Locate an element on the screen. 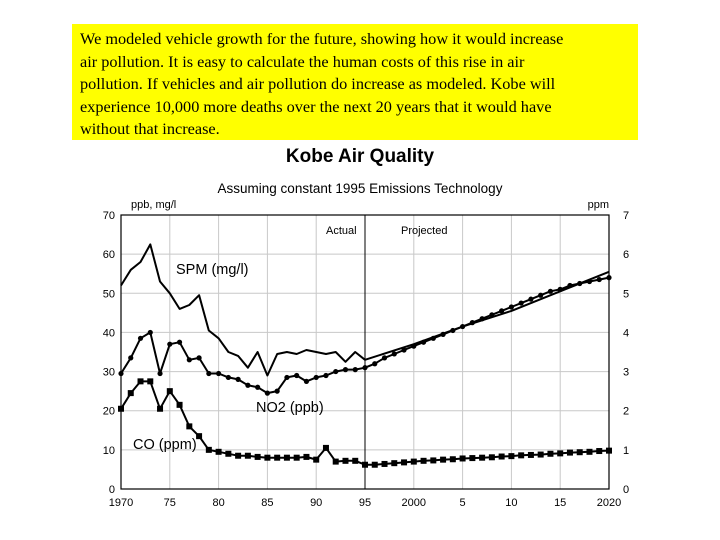  y-right-tick-label: 1 is located at coordinates (626, 451).